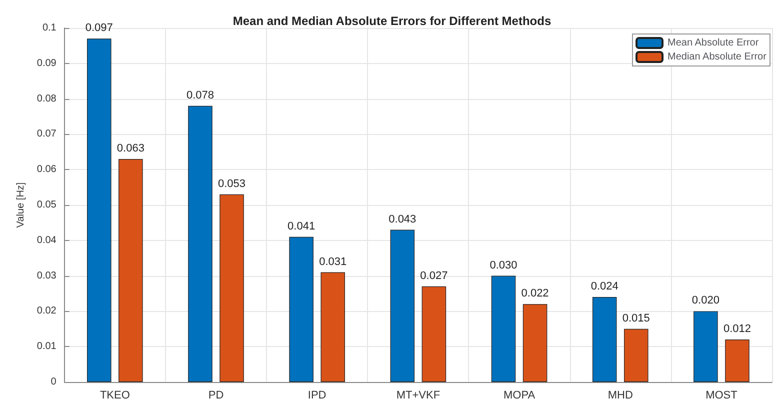  I want to click on chart-title: Mean and Median Absolute Errors for Different Methods, so click(392, 21).